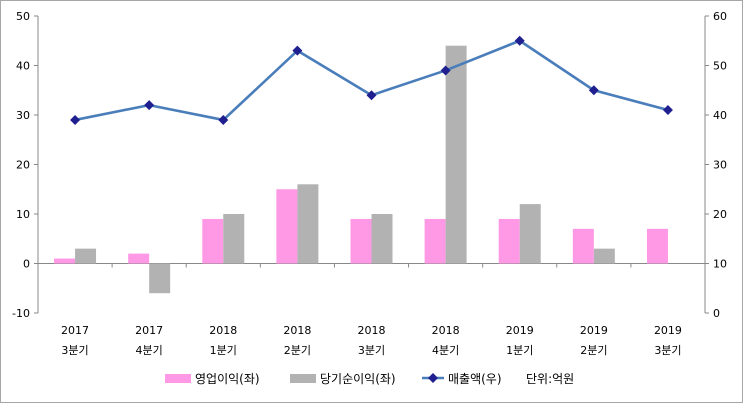 The height and width of the screenshot is (403, 743). Describe the element at coordinates (475, 379) in the screenshot. I see `legend-label-revenue: 매출액(우)` at that location.